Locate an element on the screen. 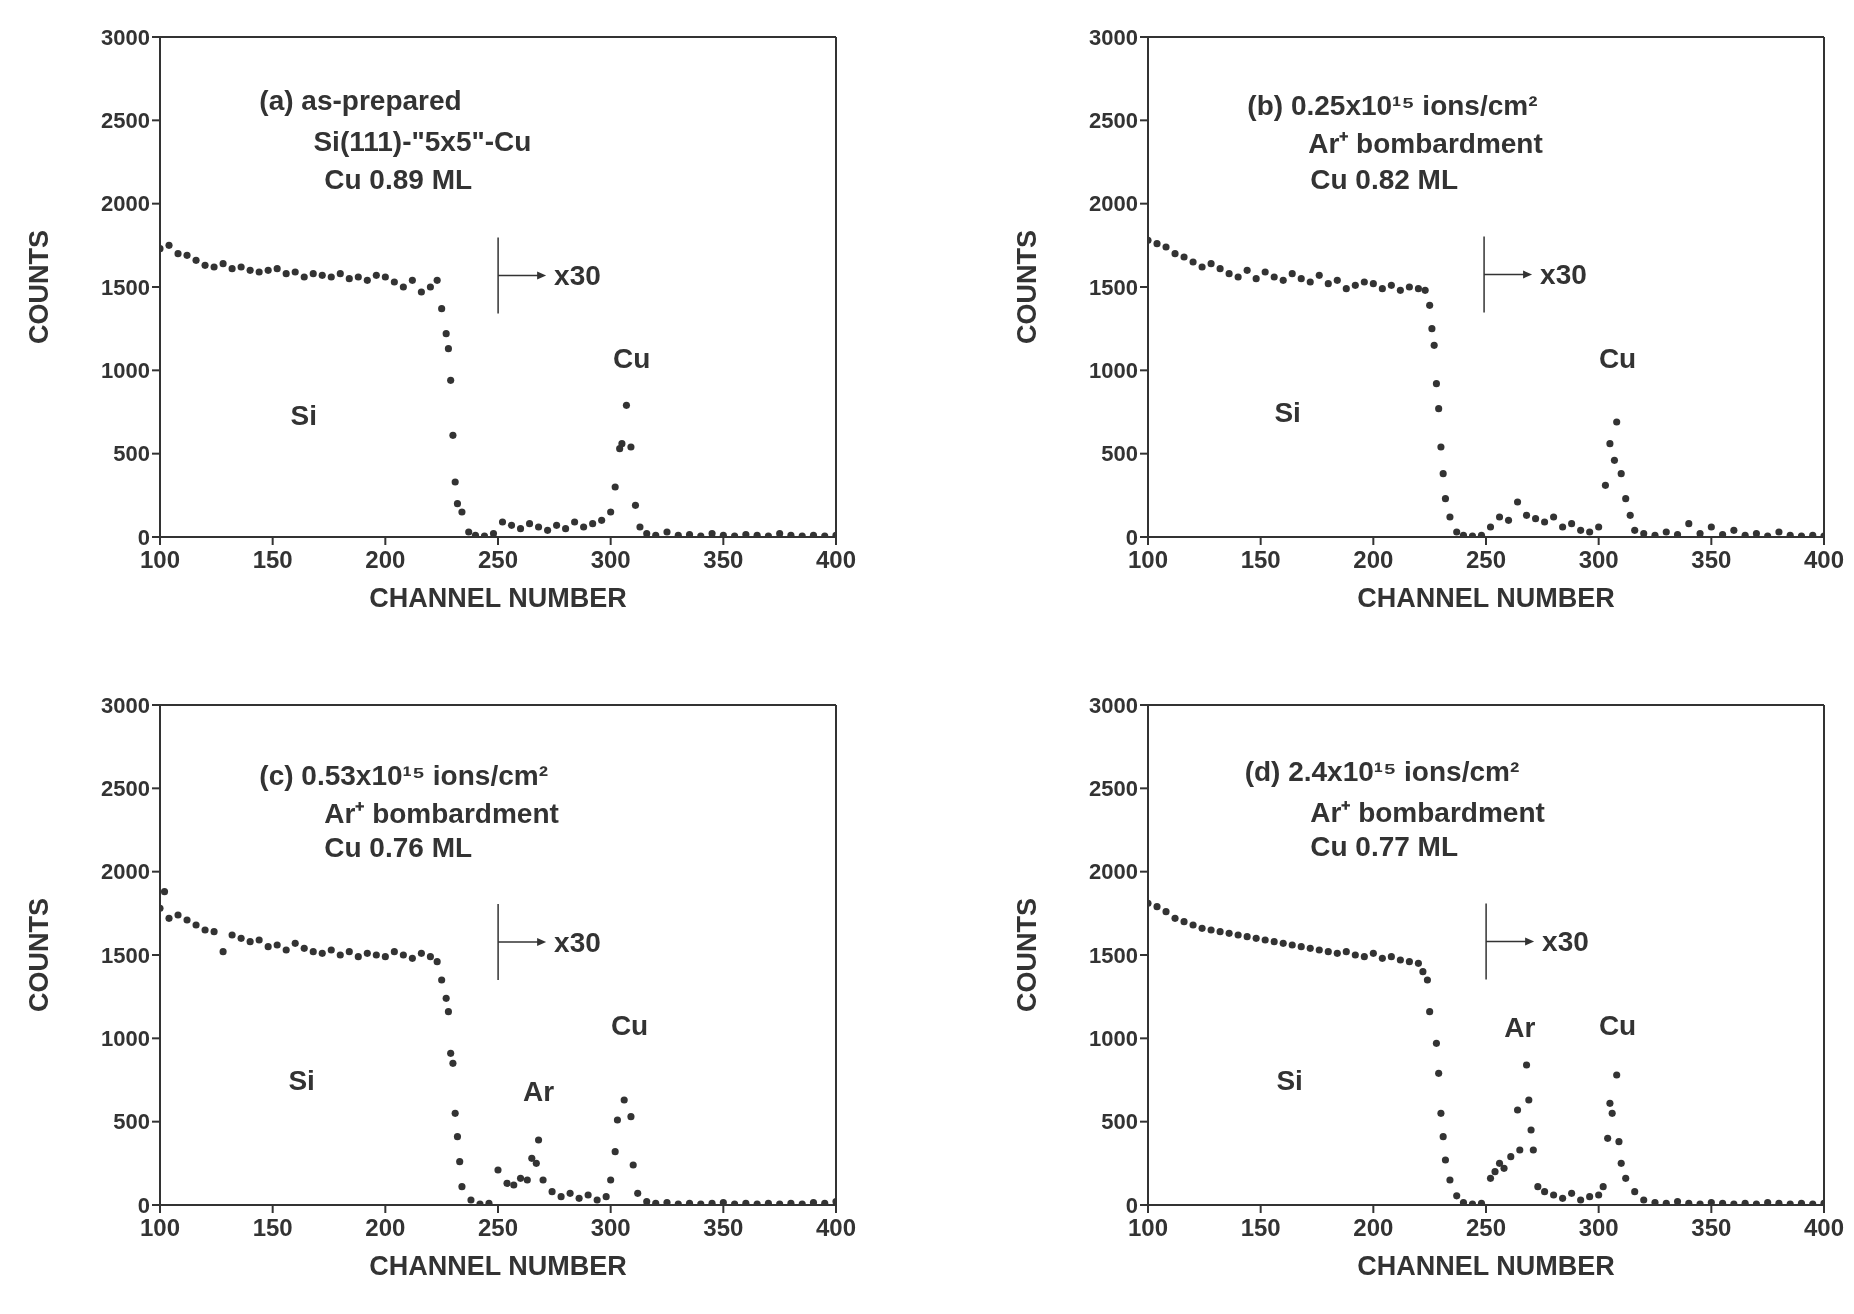 The width and height of the screenshot is (1854, 1314). annotation: Cu 0.89 ML is located at coordinates (398, 179).